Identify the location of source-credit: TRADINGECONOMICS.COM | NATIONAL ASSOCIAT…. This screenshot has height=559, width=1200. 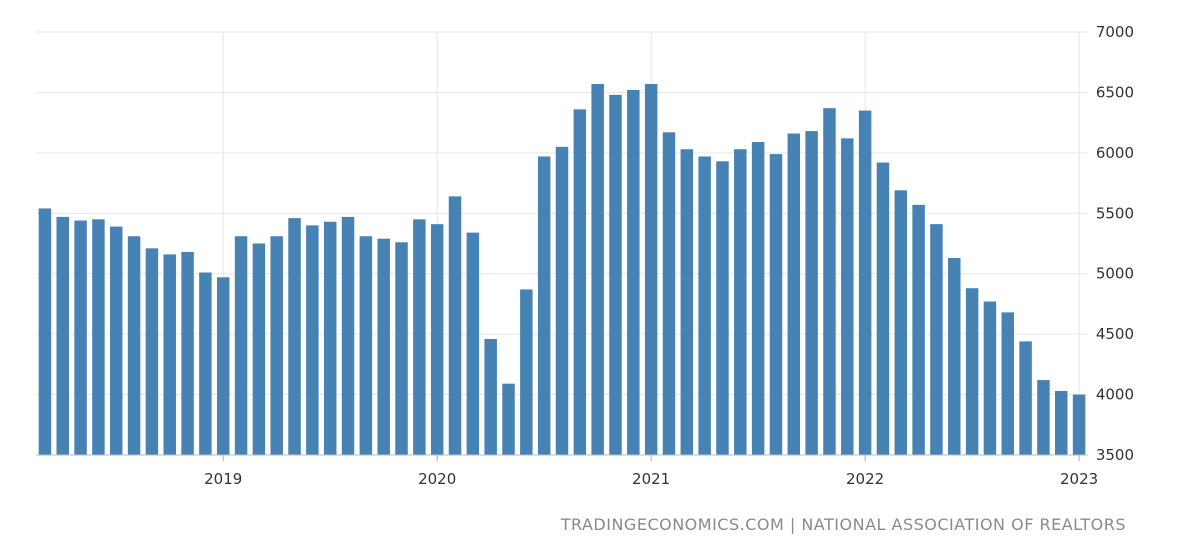
(843, 524).